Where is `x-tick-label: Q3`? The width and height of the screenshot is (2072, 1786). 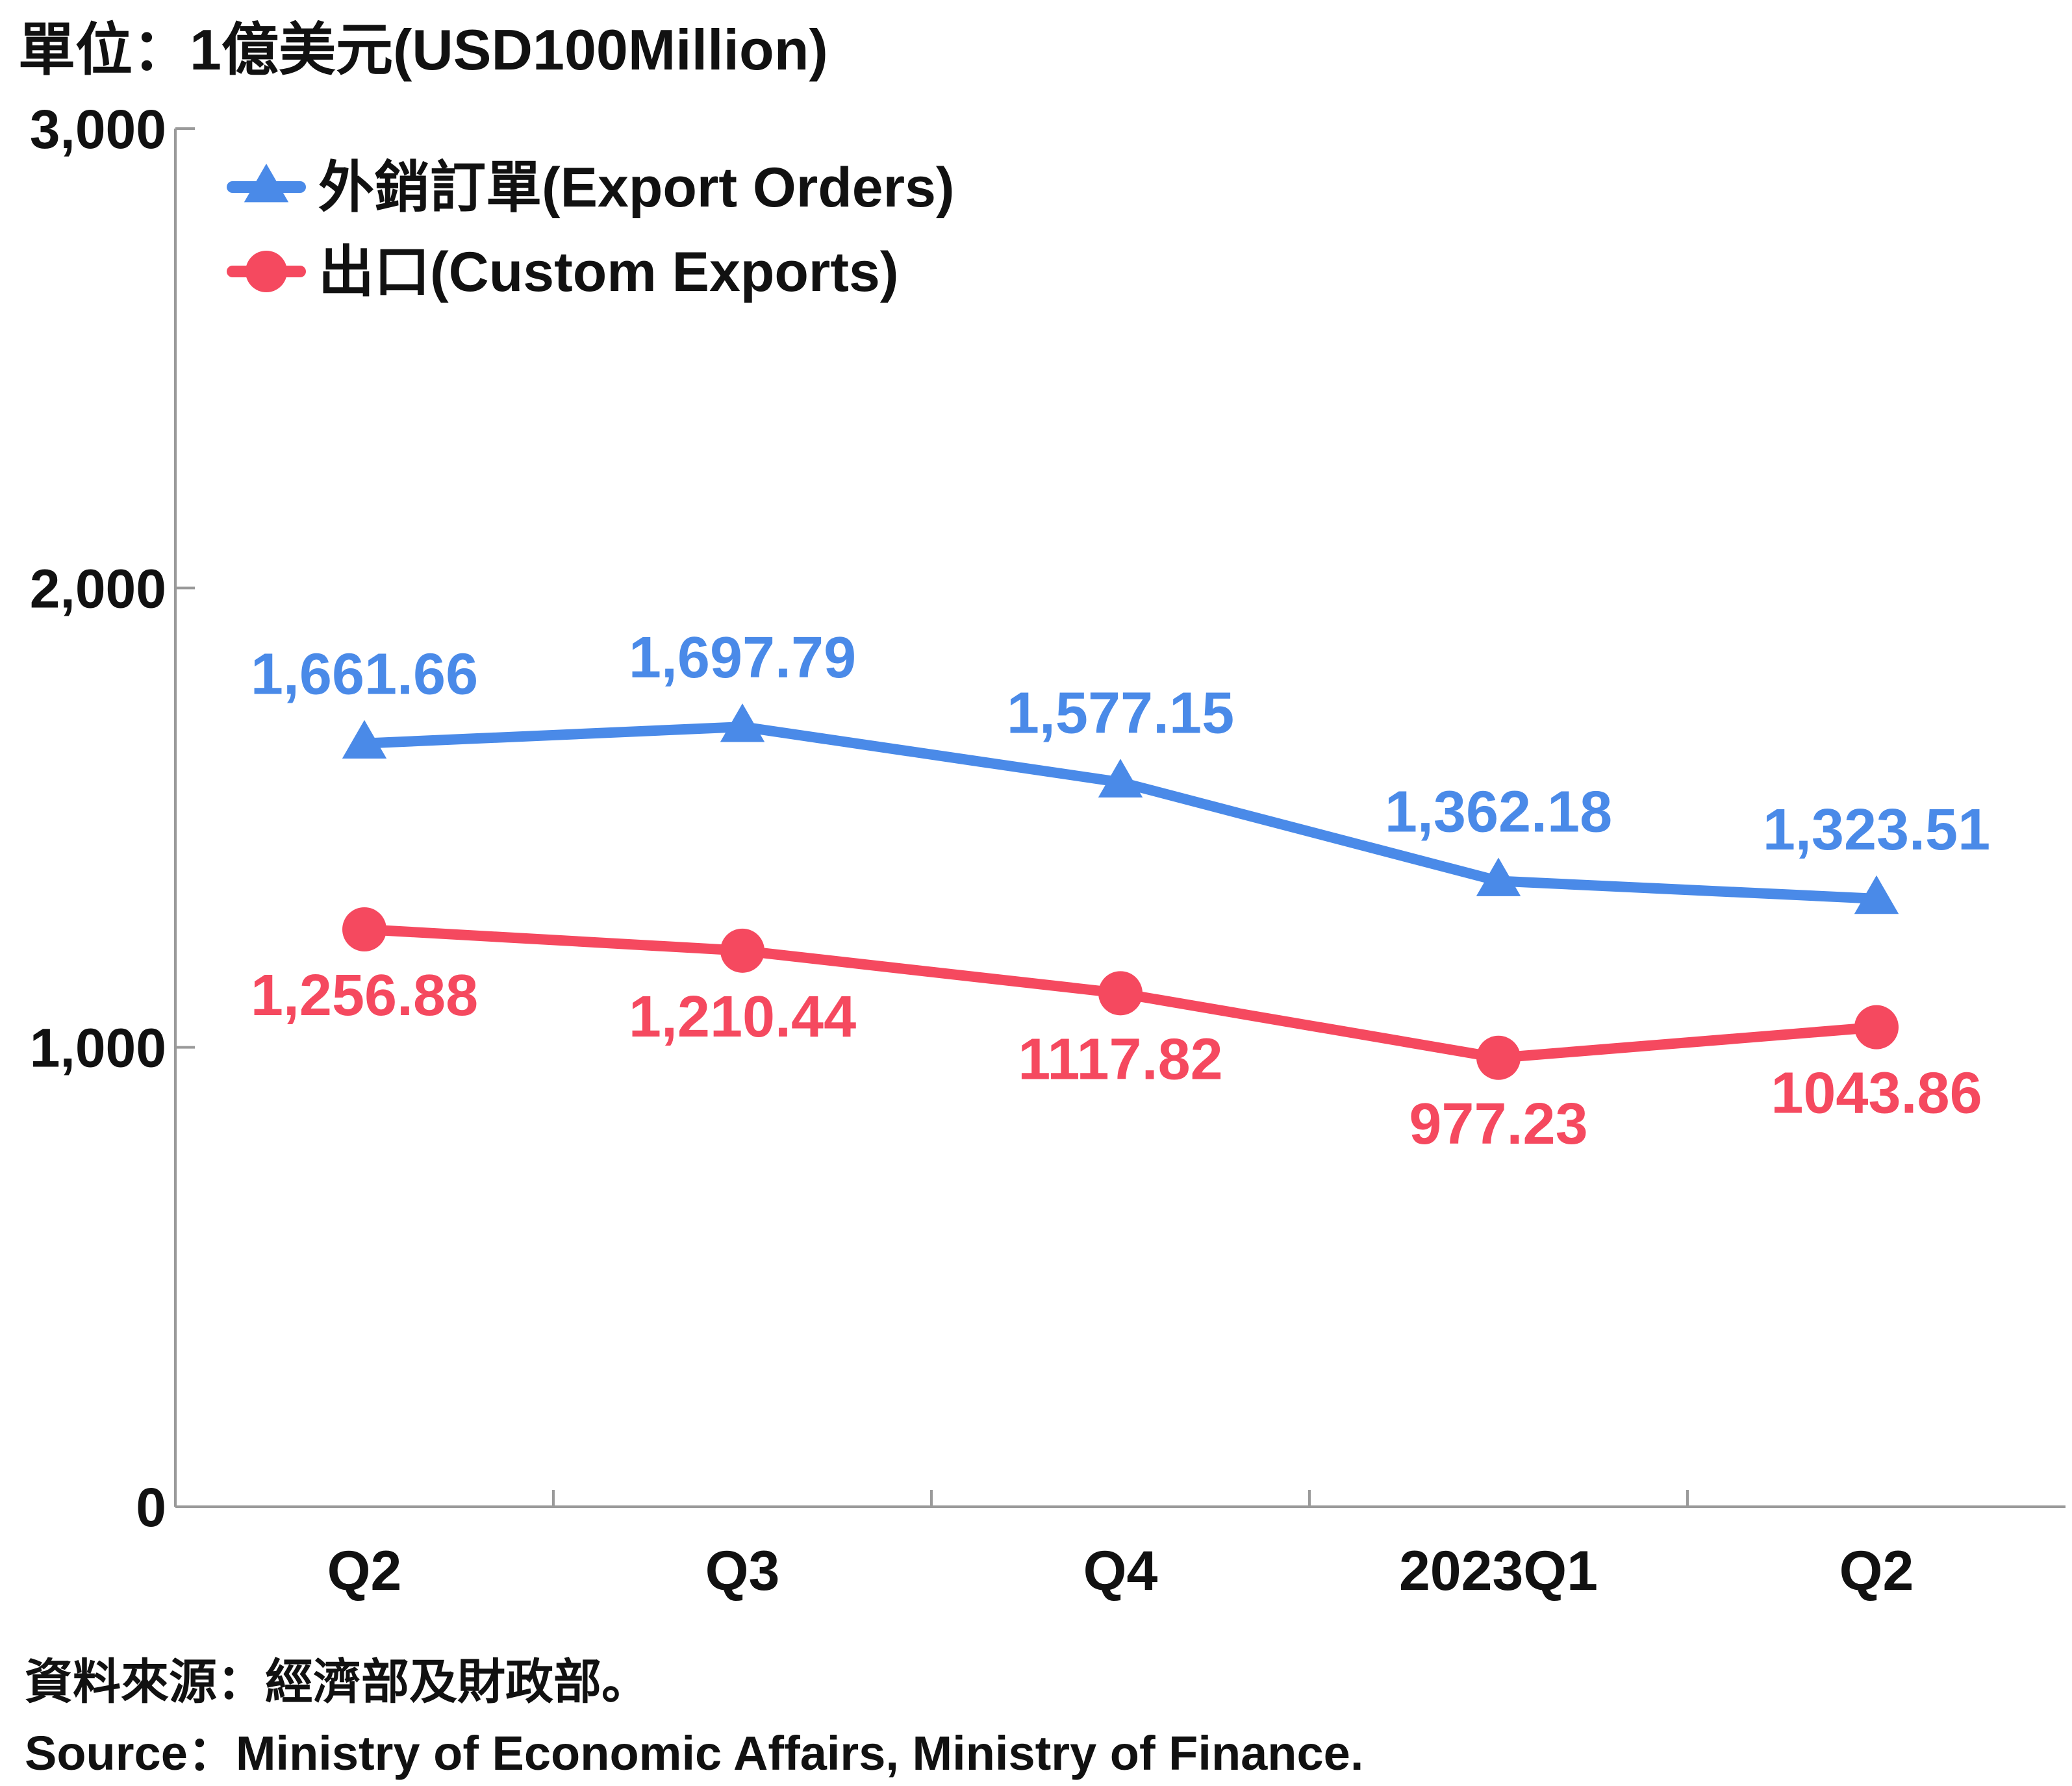 x-tick-label: Q3 is located at coordinates (743, 1571).